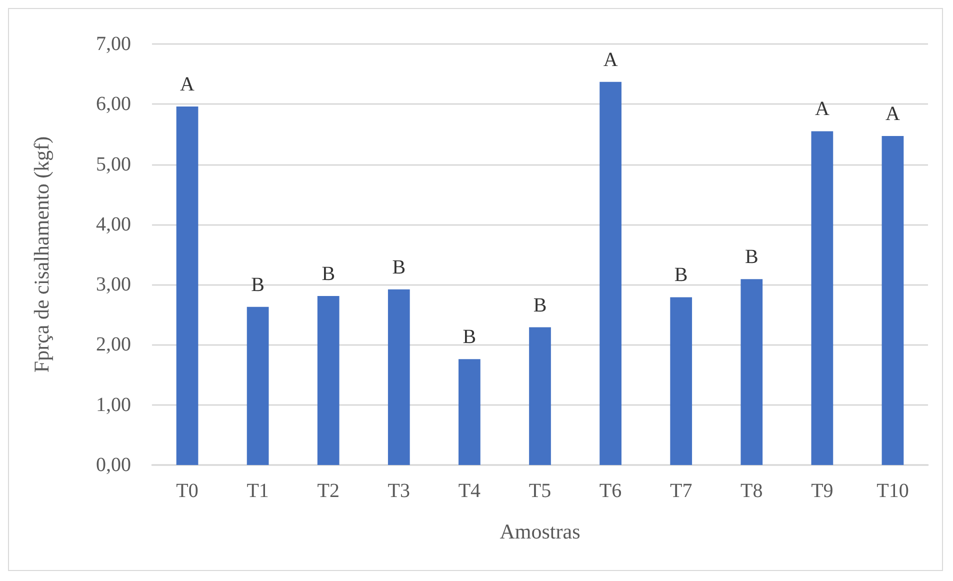 The height and width of the screenshot is (581, 953). What do you see at coordinates (113, 405) in the screenshot?
I see `y-tick-label: 1,00` at bounding box center [113, 405].